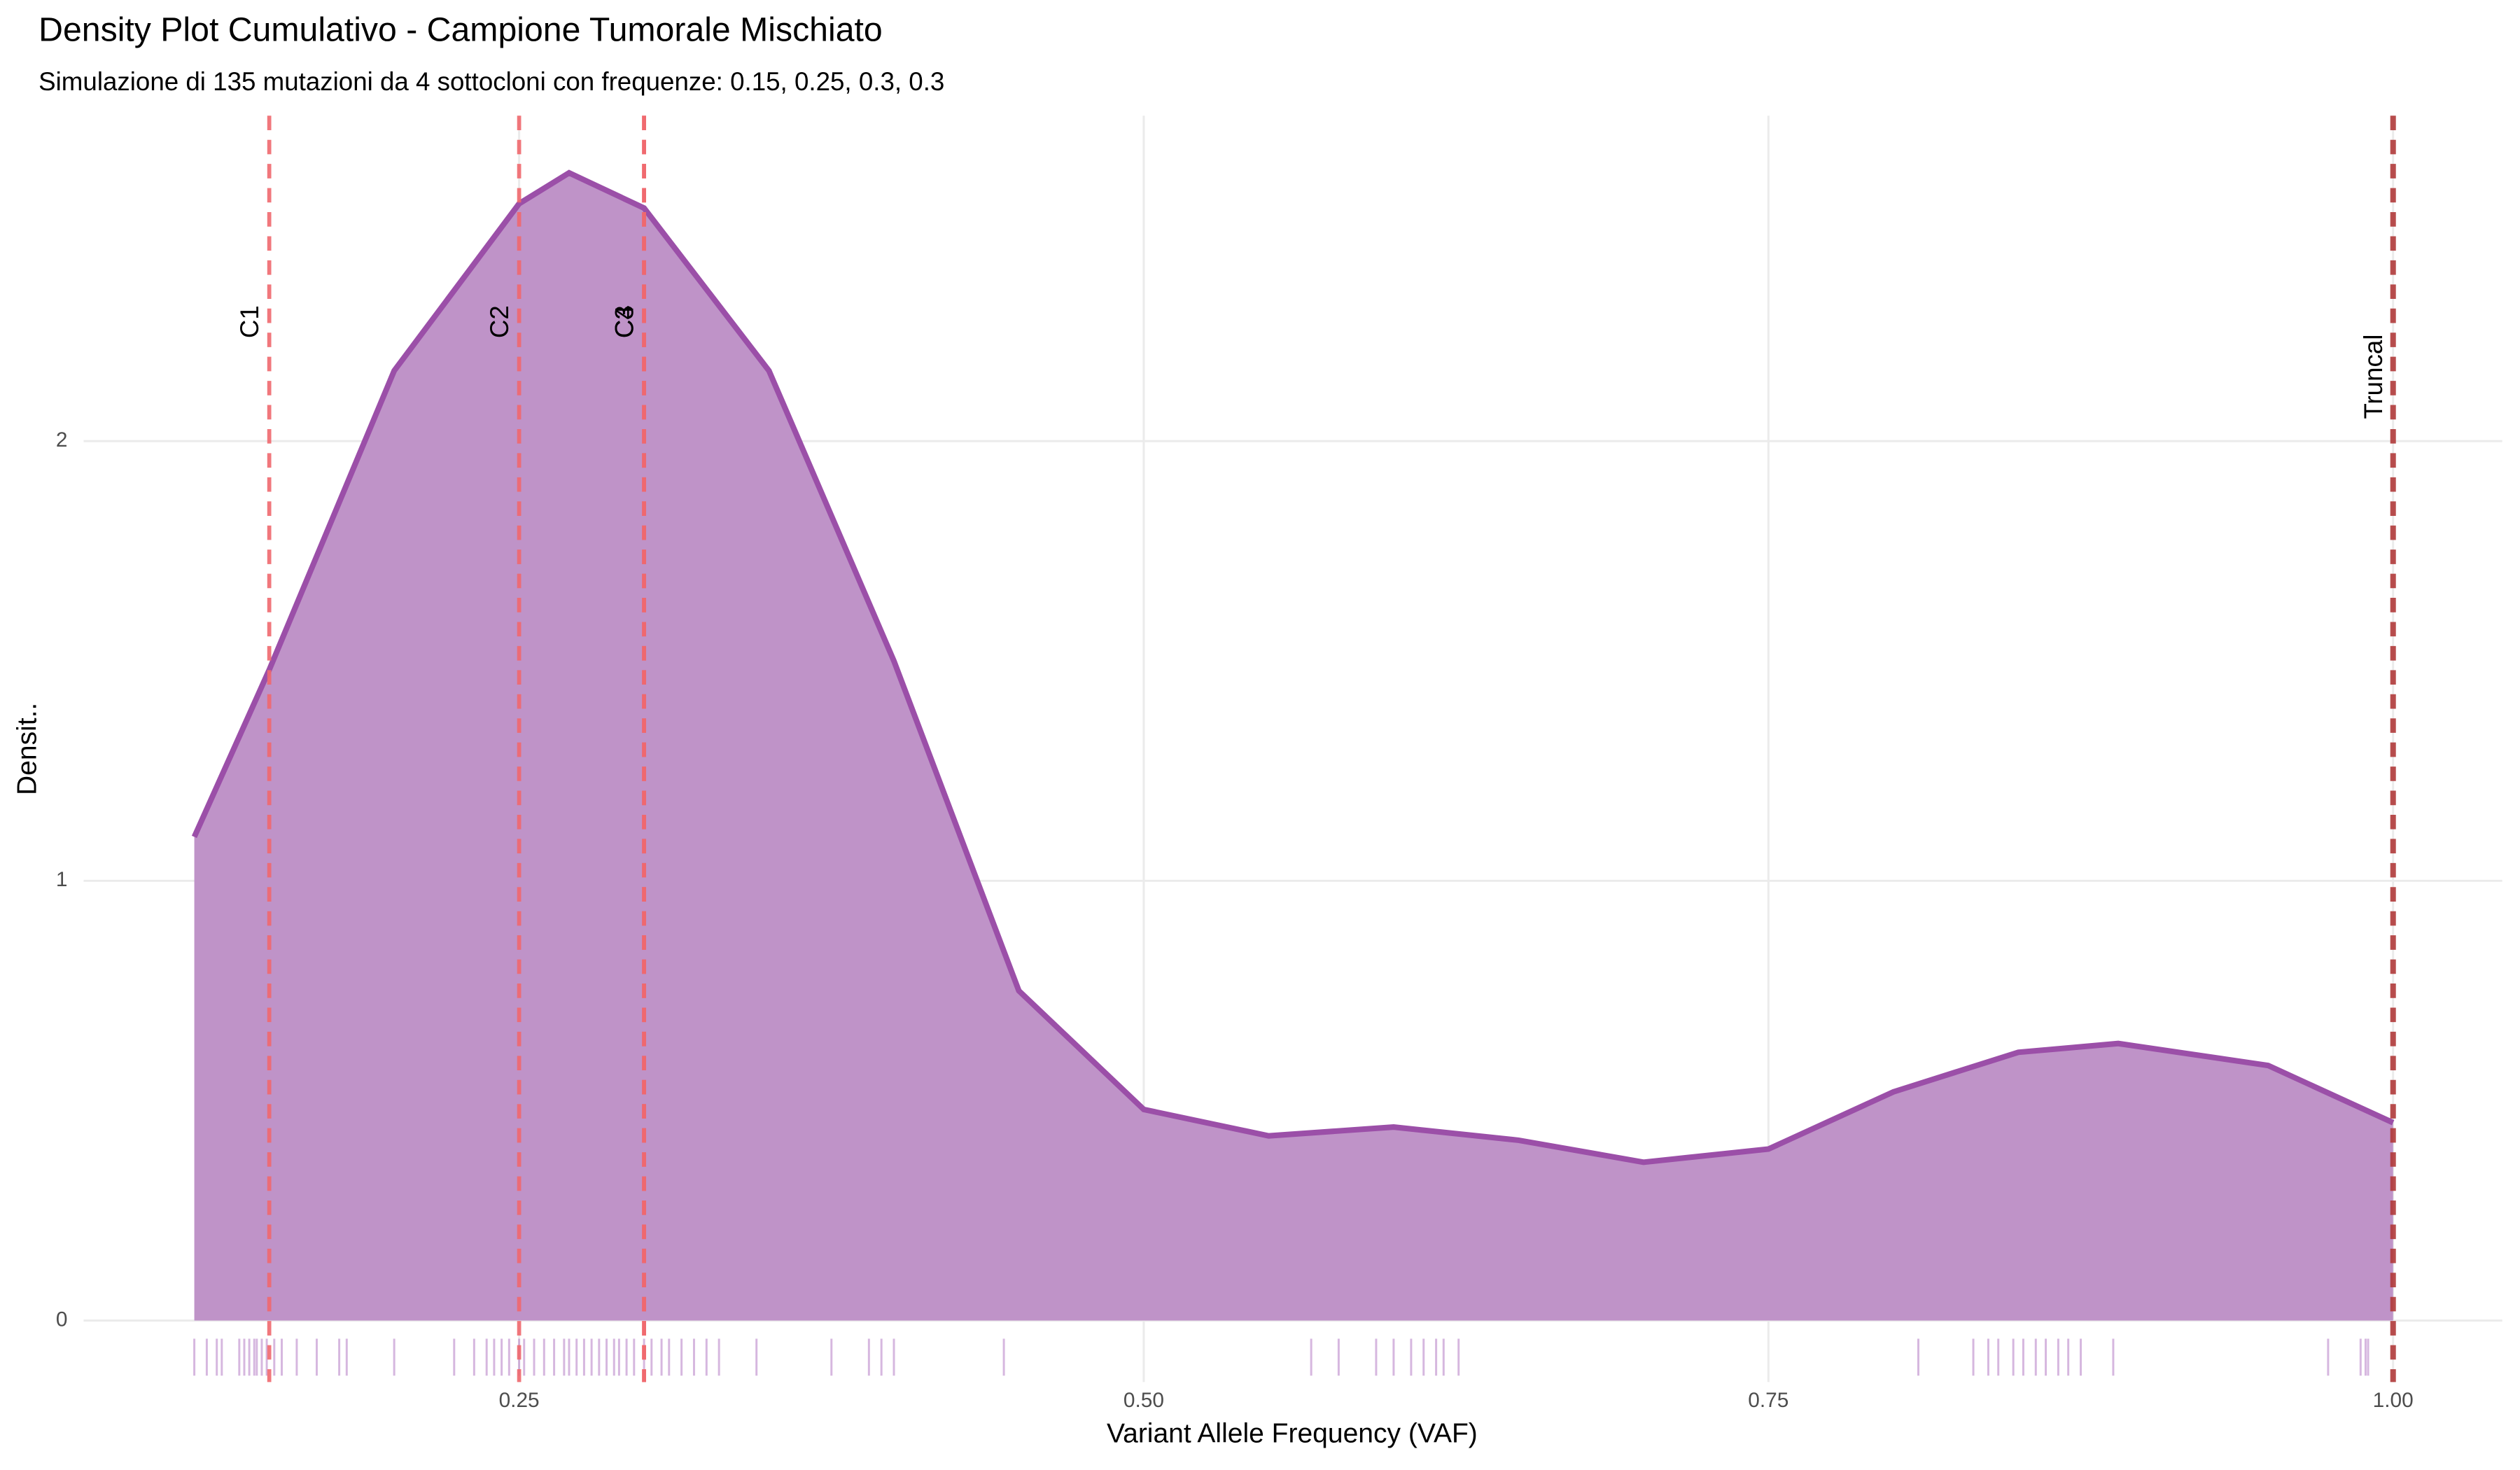 The width and height of the screenshot is (2520, 1470). What do you see at coordinates (499, 321) in the screenshot?
I see `reference-label: C2` at bounding box center [499, 321].